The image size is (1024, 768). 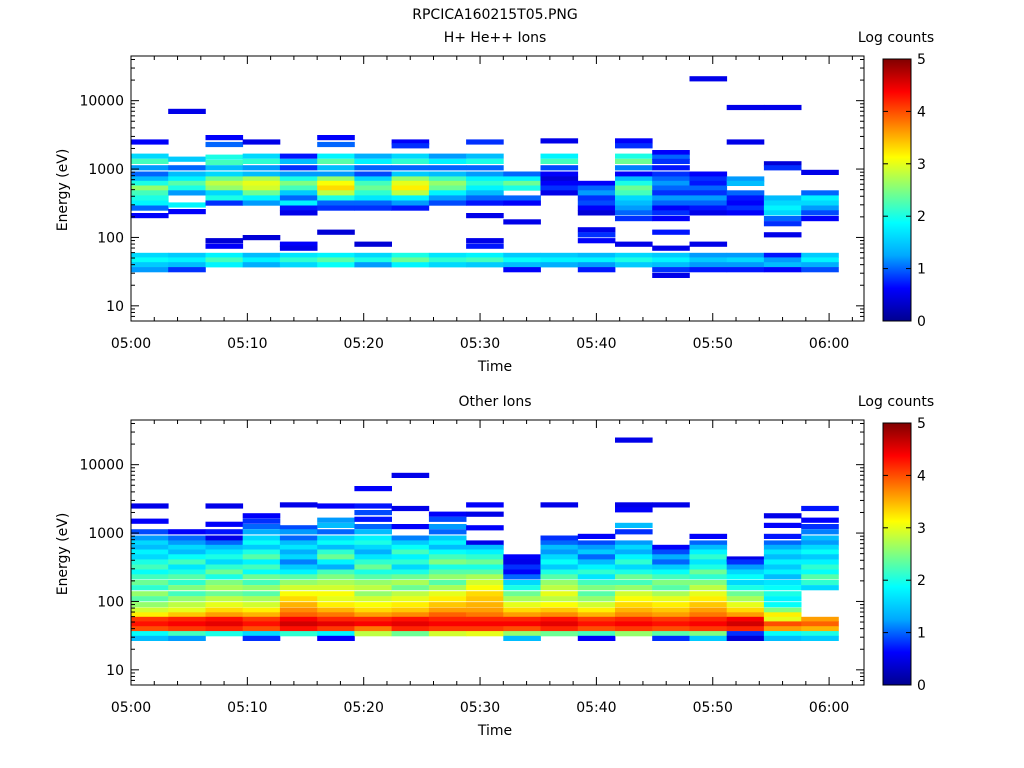 I want to click on x-tick-label: 05:10, so click(x=247, y=708).